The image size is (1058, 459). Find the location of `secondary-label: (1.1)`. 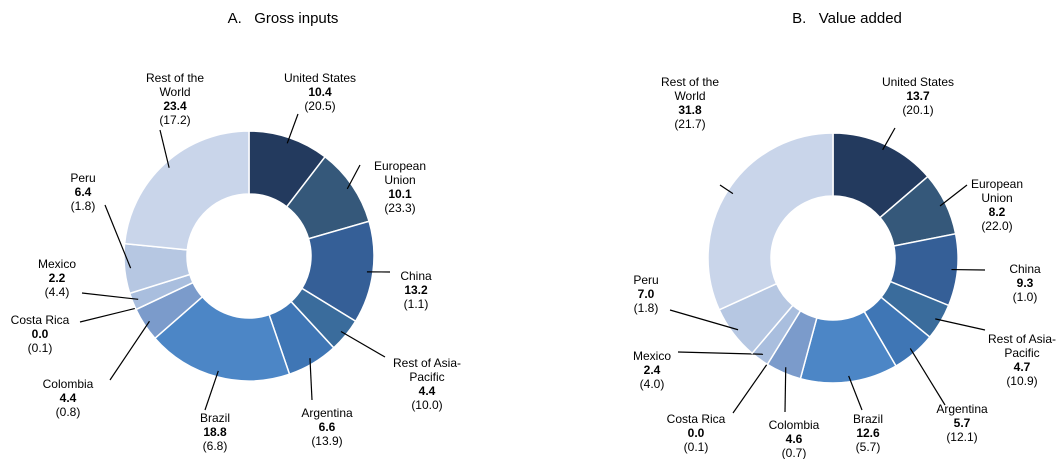

secondary-label: (1.1) is located at coordinates (416, 304).